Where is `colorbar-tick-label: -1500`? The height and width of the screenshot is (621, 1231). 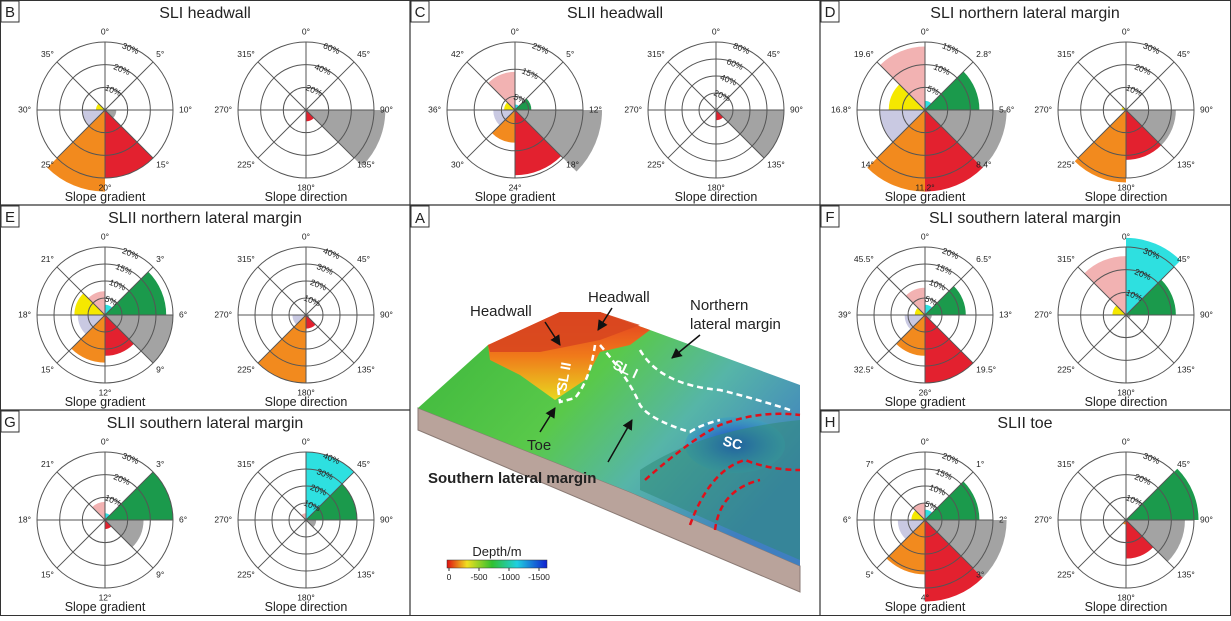 colorbar-tick-label: -1500 is located at coordinates (539, 577).